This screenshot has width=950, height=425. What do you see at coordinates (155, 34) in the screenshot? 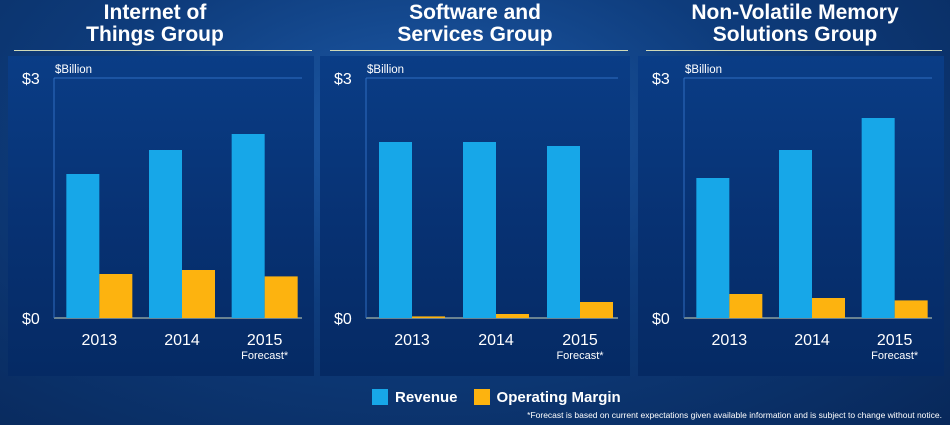
I see `chart-title-line: Things Group` at bounding box center [155, 34].